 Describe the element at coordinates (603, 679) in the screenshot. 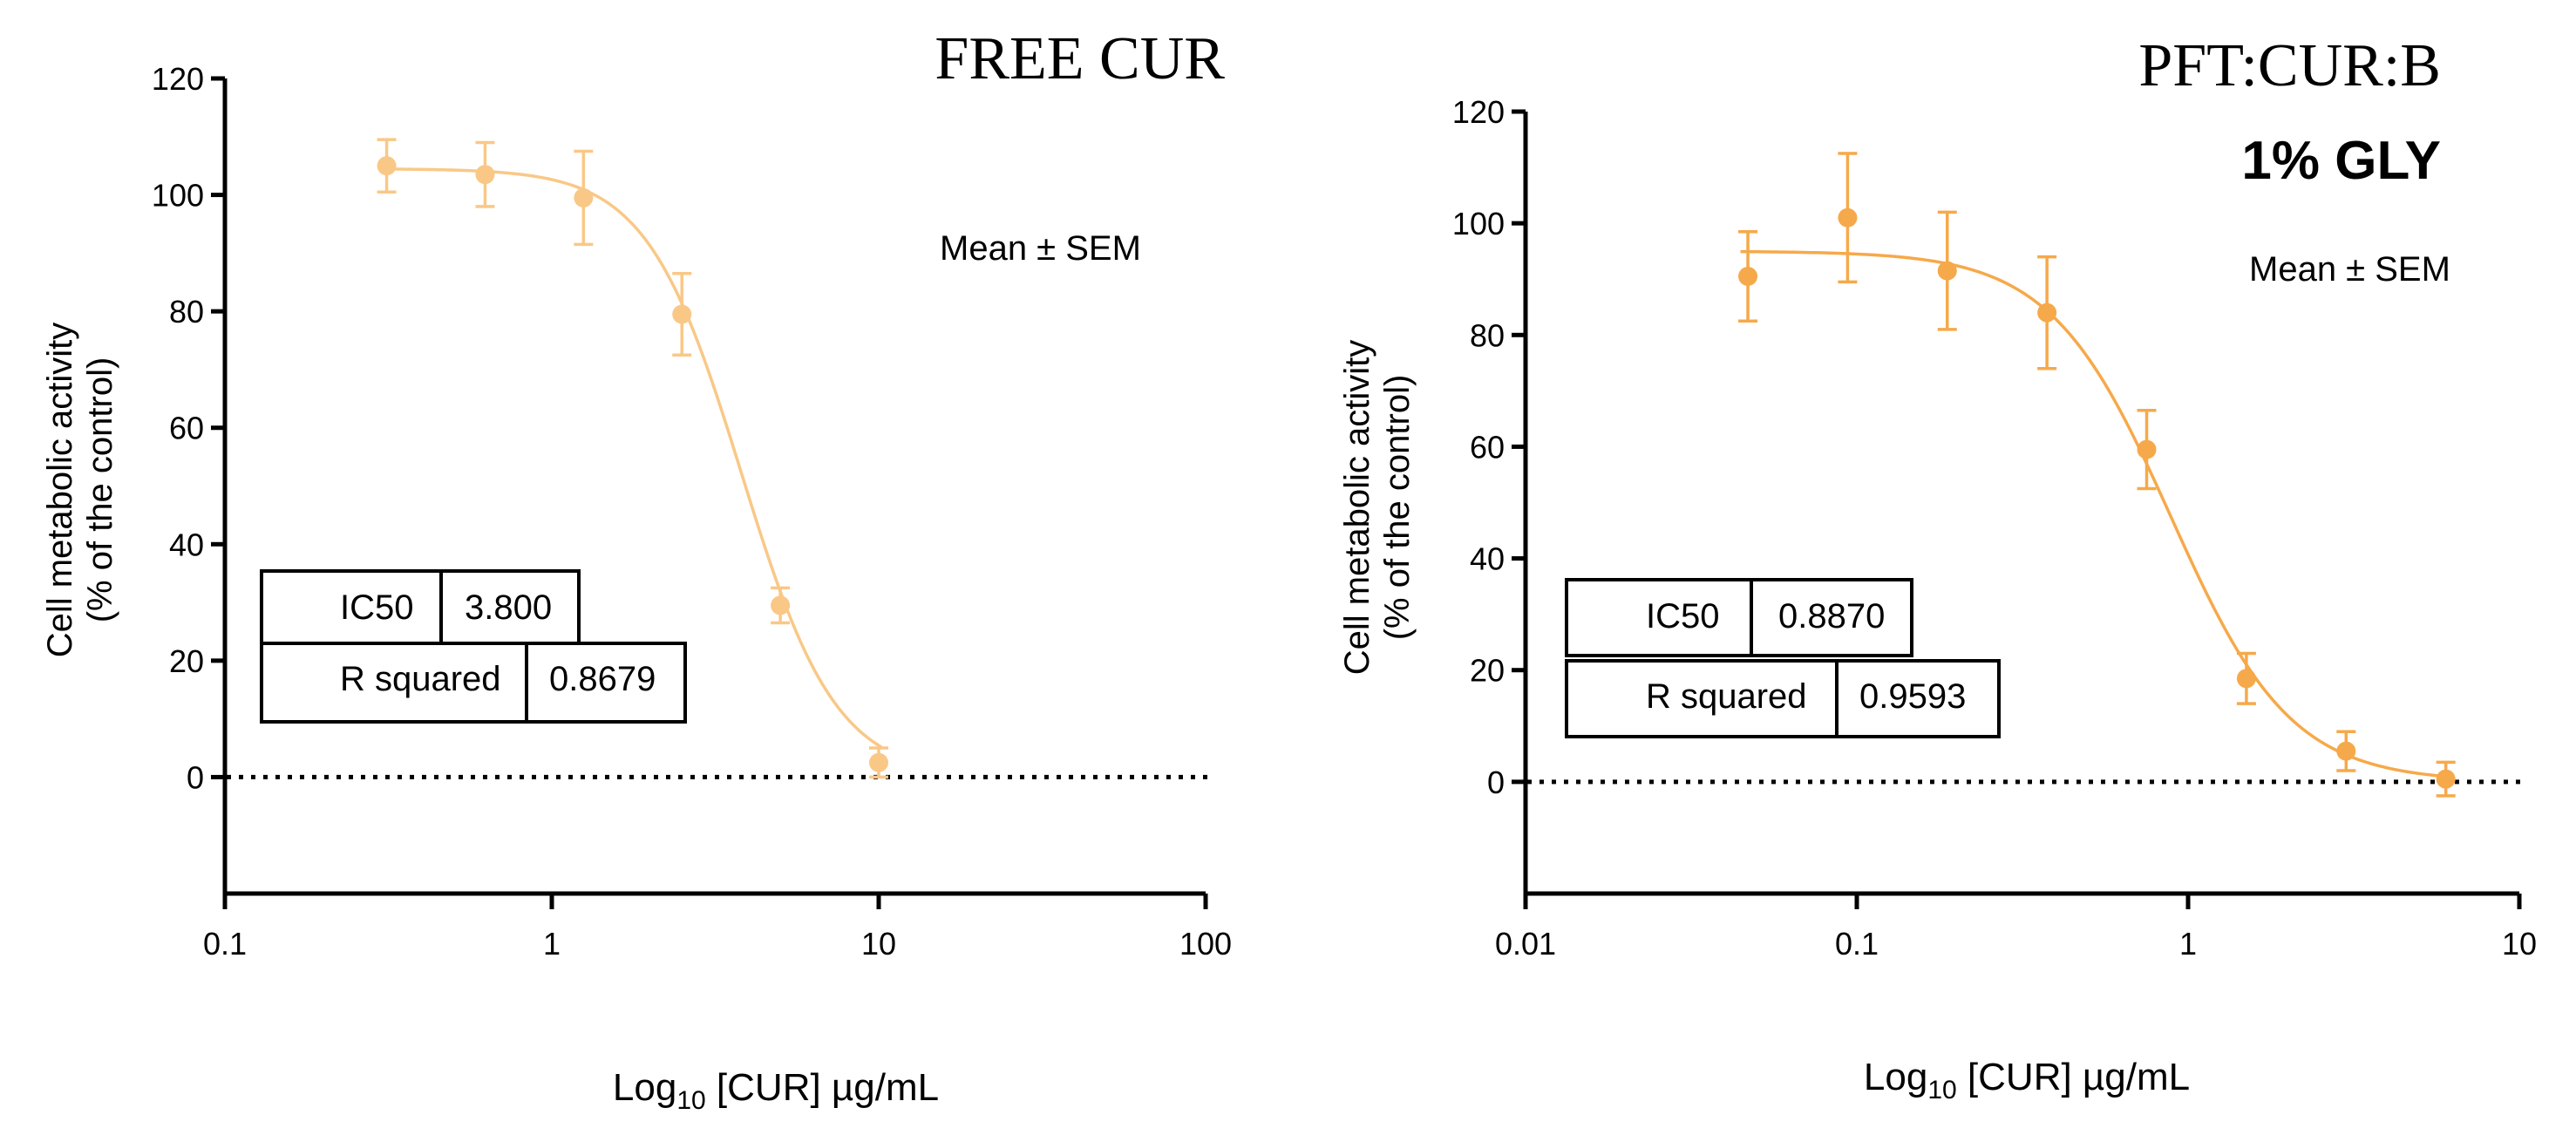

I see `r-squared-value: 0.8679` at that location.